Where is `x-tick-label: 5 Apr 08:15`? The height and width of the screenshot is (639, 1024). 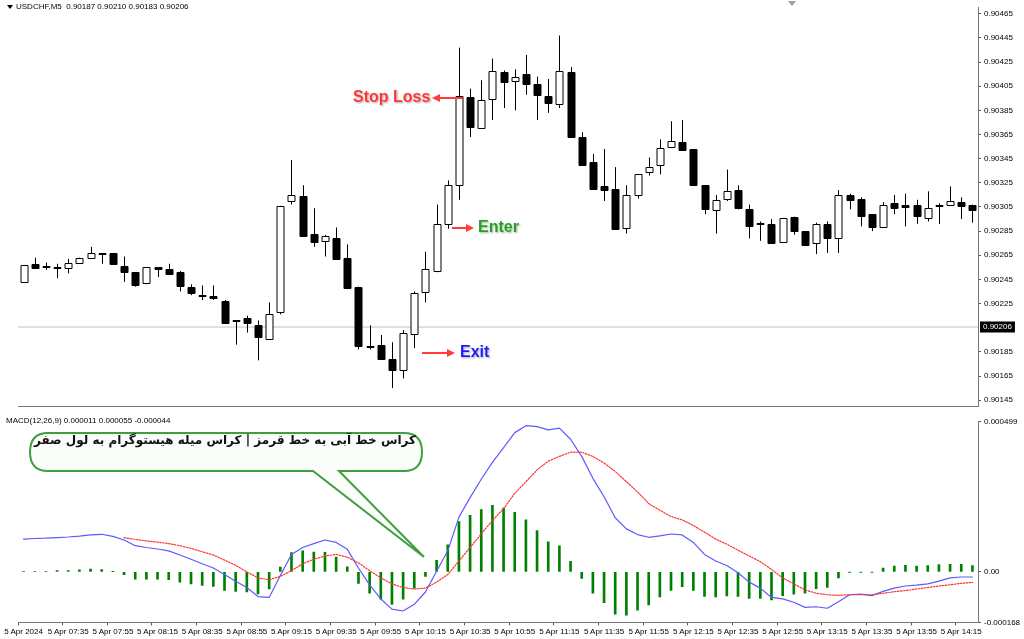
x-tick-label: 5 Apr 08:15 is located at coordinates (158, 632).